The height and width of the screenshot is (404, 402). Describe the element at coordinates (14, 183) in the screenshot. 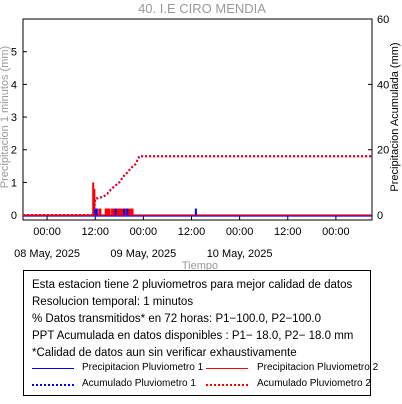

I see `left-y-tick-label: 1` at that location.